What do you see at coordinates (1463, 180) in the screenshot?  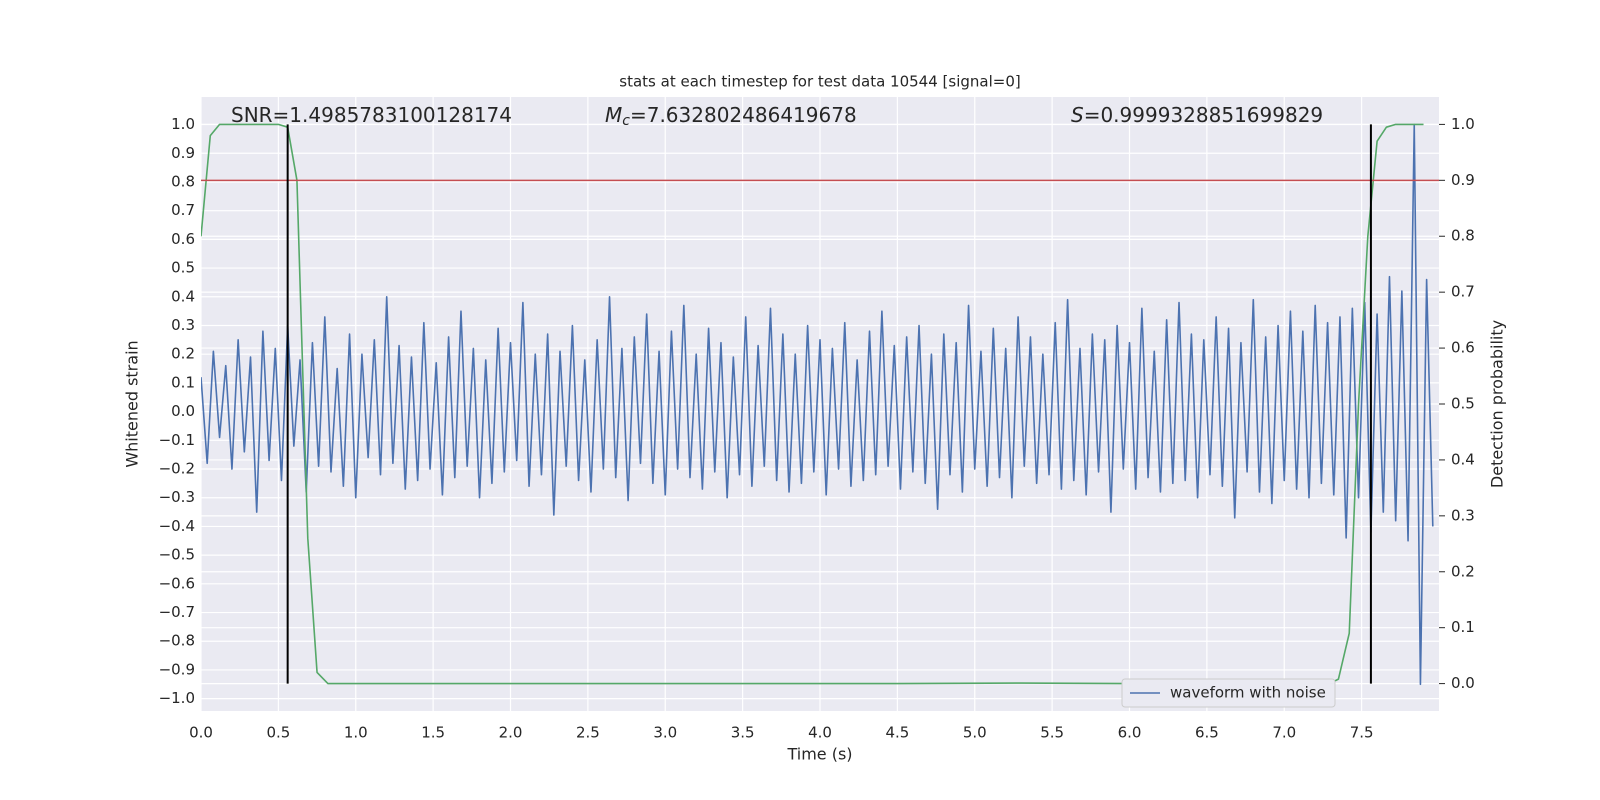 I see `y2-tick-label: 0.9` at bounding box center [1463, 180].